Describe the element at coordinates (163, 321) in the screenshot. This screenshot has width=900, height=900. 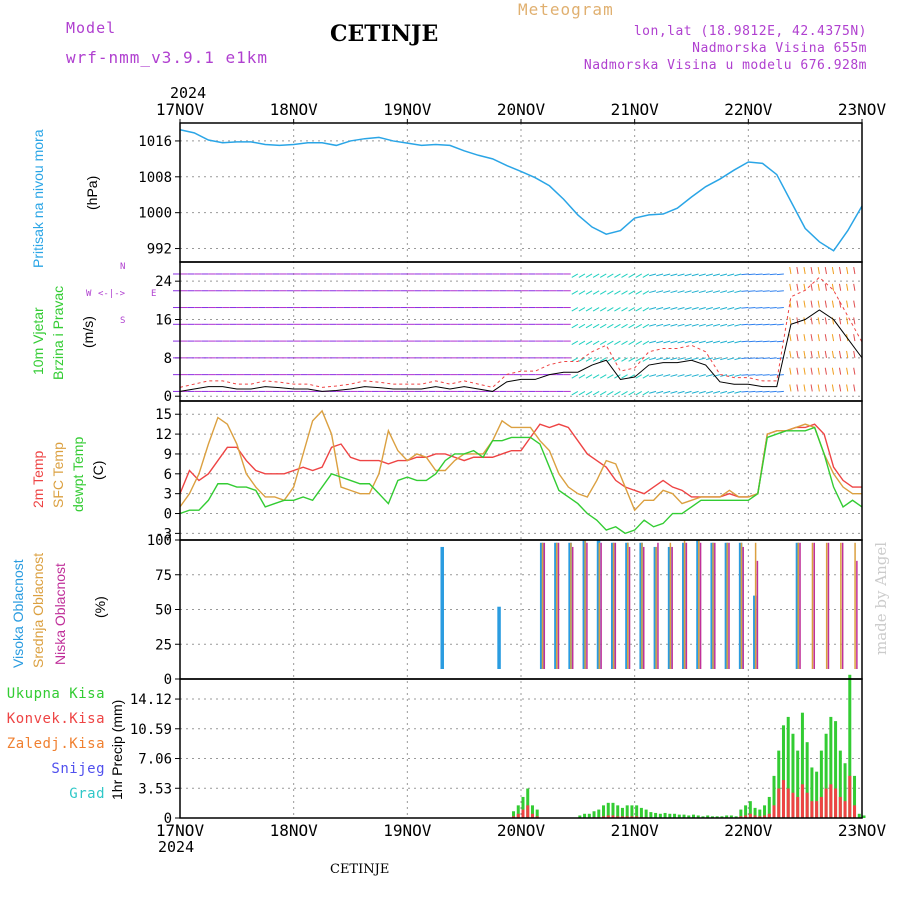
I see `wind-ytick-label: 16` at that location.